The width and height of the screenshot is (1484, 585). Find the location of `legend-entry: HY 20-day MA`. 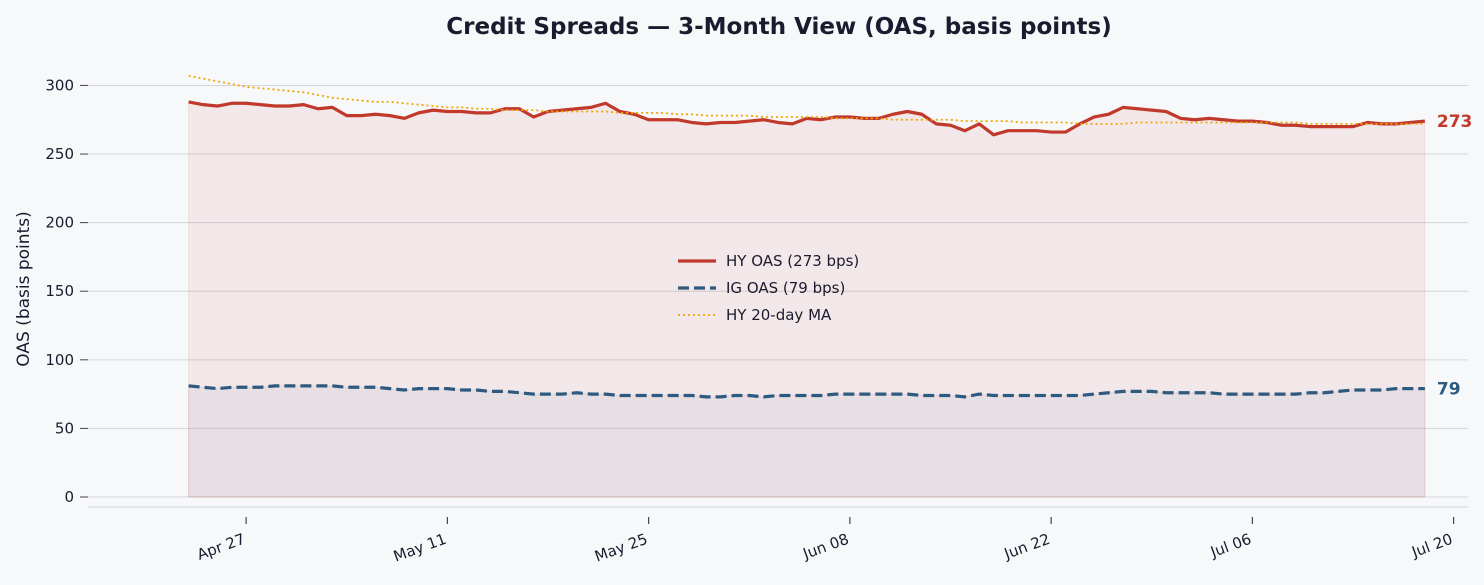

legend-entry: HY 20-day MA is located at coordinates (779, 315).